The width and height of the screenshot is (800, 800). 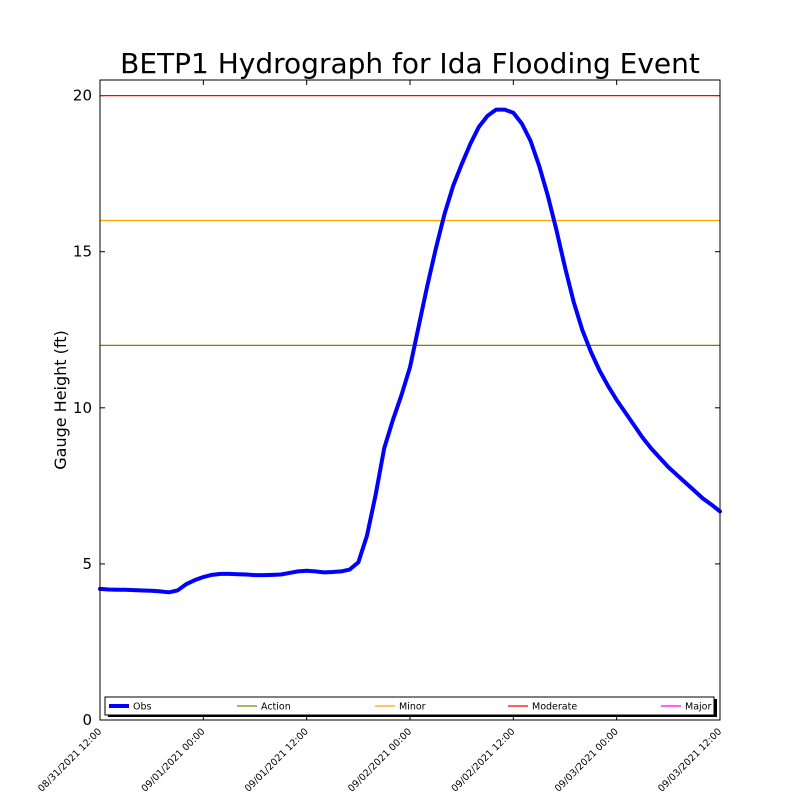 What do you see at coordinates (690, 760) in the screenshot?
I see `x-tick-label: 09/03/2021 12:00` at bounding box center [690, 760].